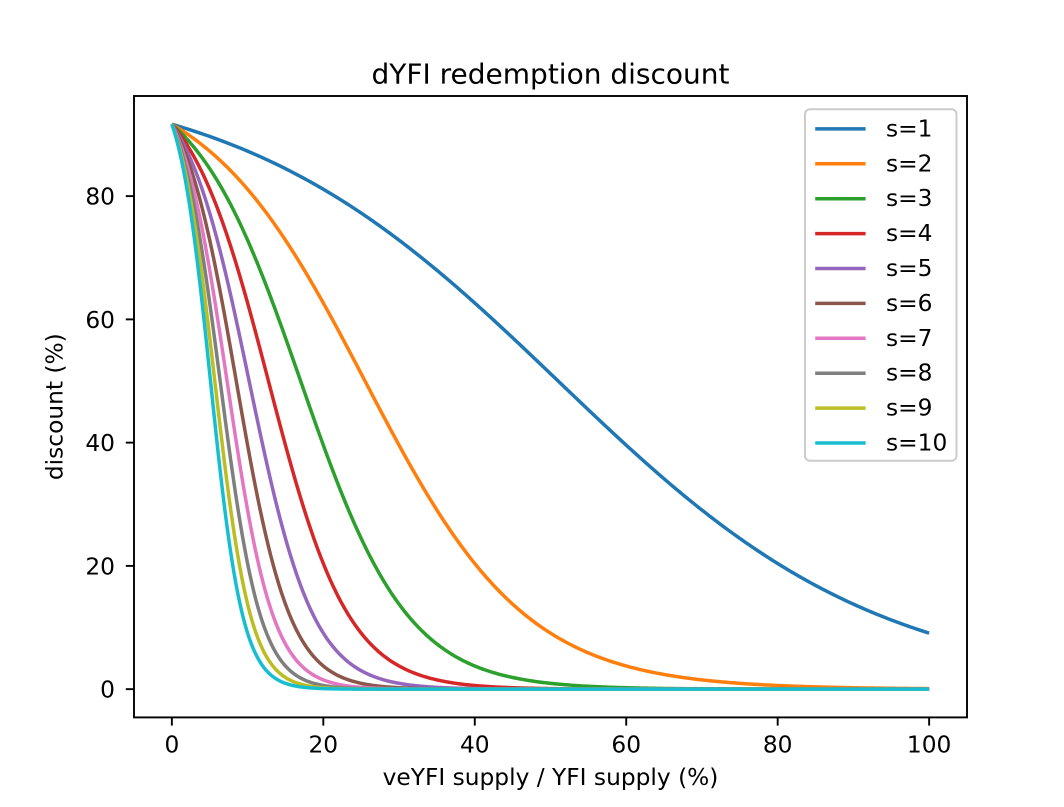 The width and height of the screenshot is (1064, 807). Describe the element at coordinates (909, 268) in the screenshot. I see `legend-label-s-5: s=5` at that location.